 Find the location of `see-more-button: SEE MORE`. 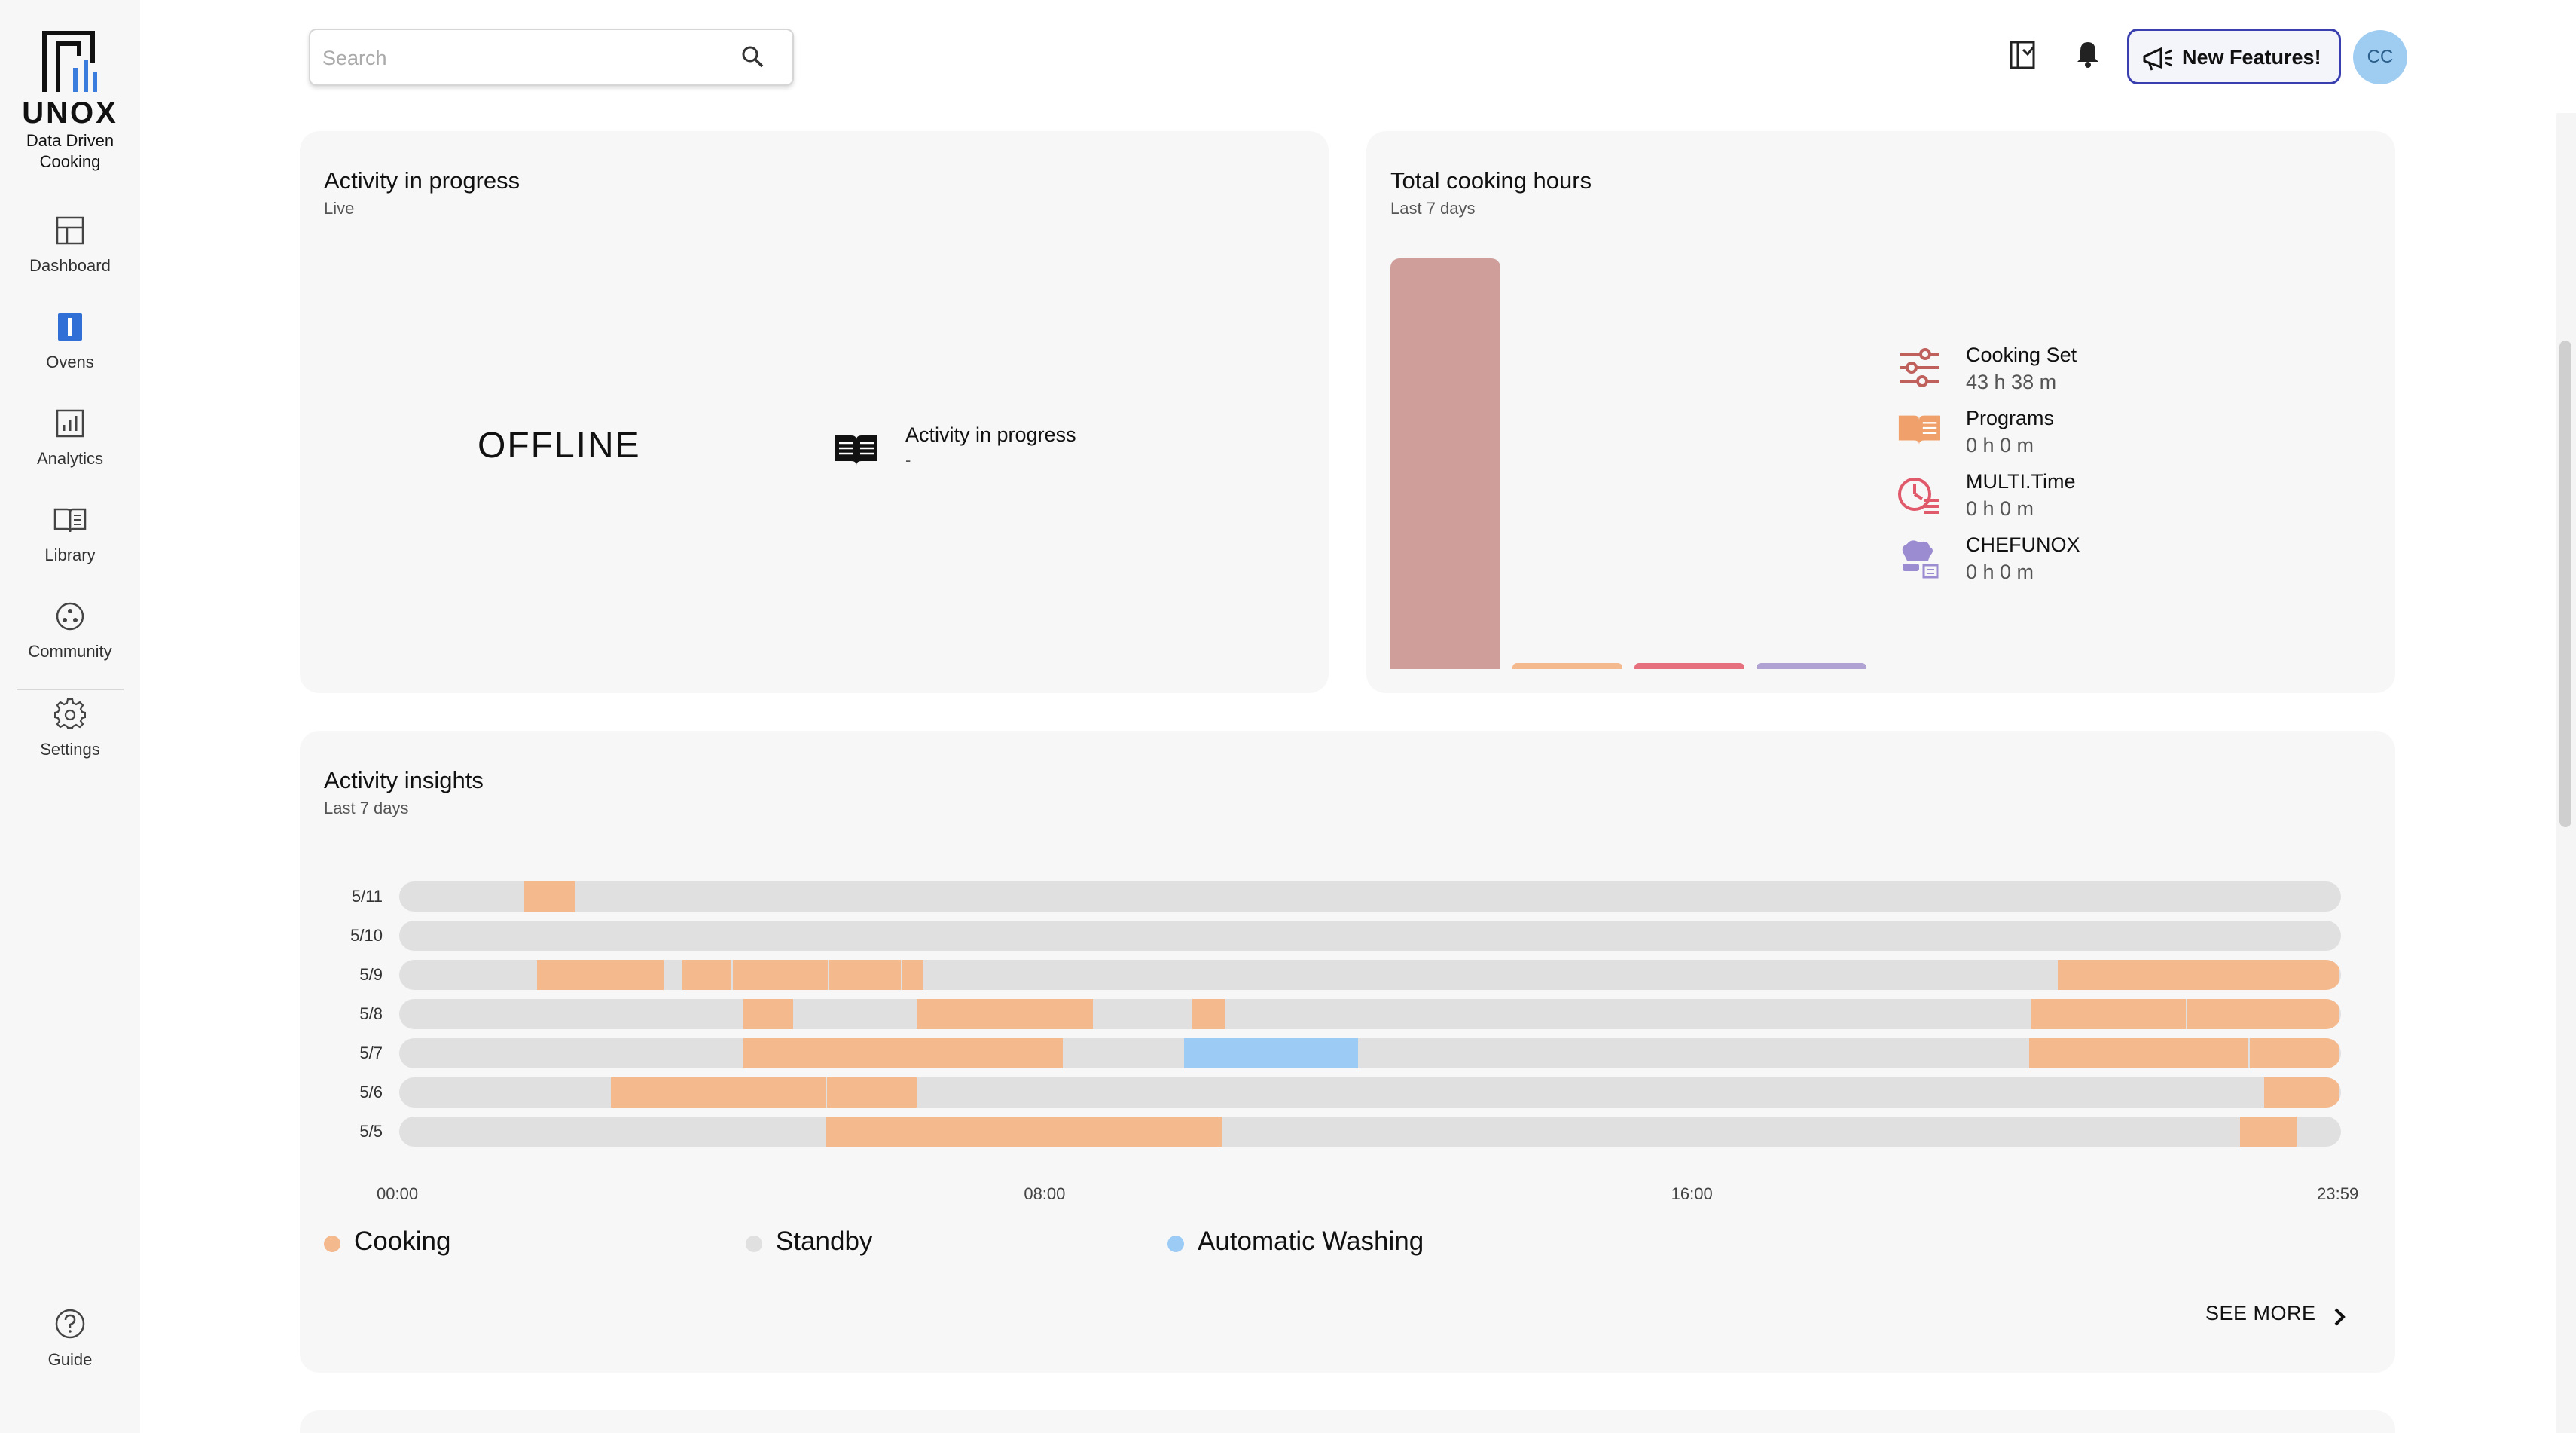

see-more-button: SEE MORE is located at coordinates (2276, 1314).